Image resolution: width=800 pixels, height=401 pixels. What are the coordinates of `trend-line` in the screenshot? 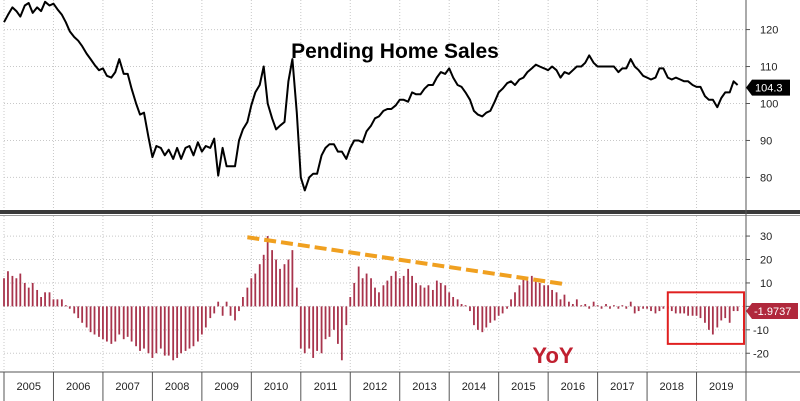 It's located at (406, 261).